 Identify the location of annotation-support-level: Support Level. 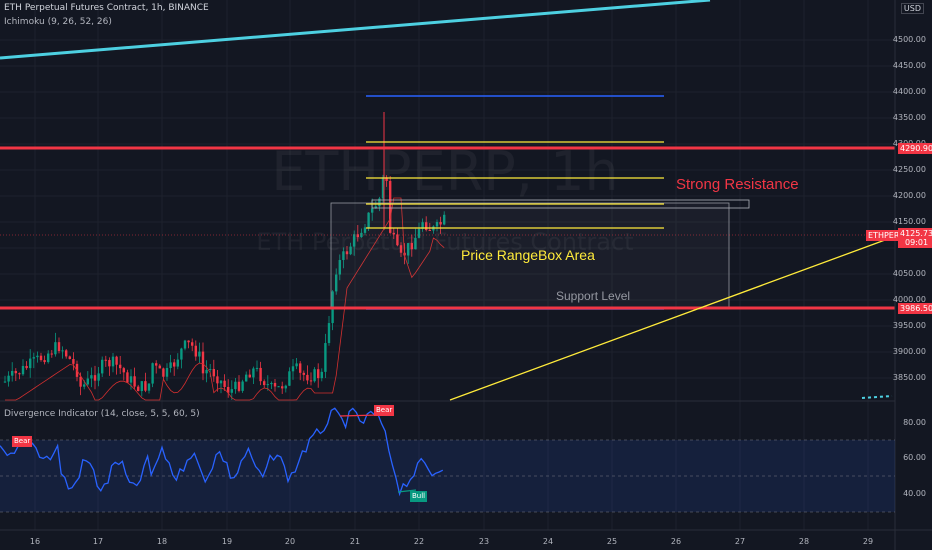
(593, 296).